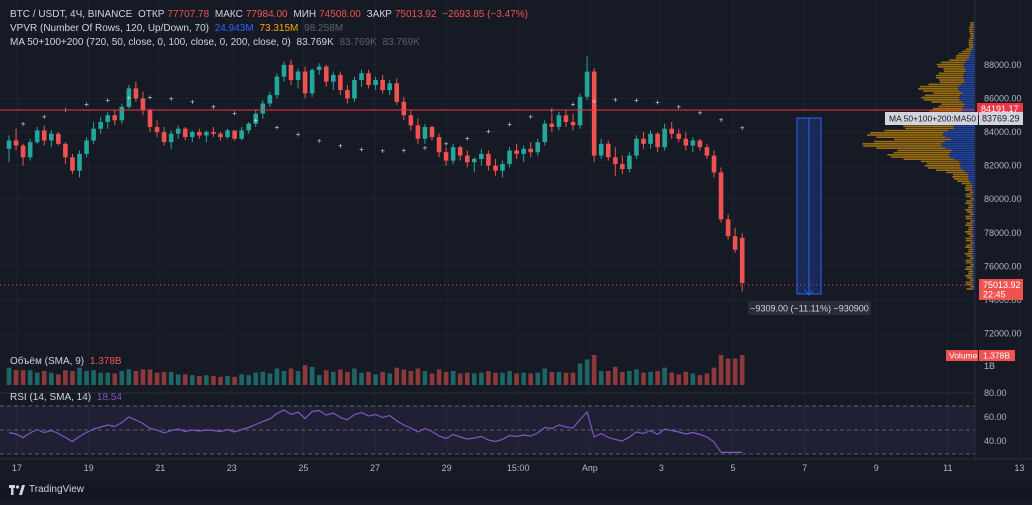 This screenshot has height=505, width=1032. I want to click on change-value: −2693.85 (−3.47%), so click(485, 14).